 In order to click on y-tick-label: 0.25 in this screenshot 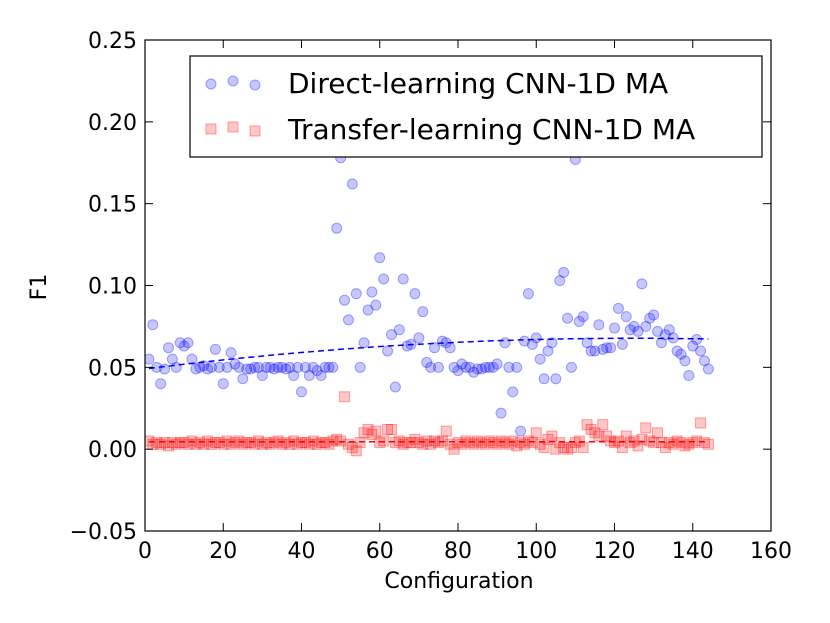, I will do `click(112, 41)`.